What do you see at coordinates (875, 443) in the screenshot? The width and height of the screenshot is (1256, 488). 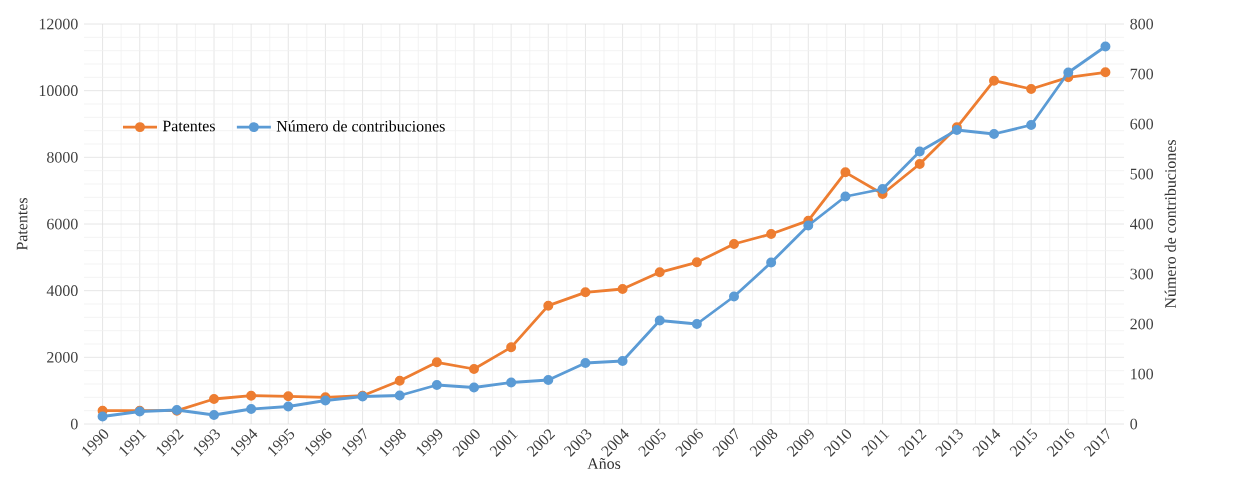 I see `x-tick-label: 2011` at bounding box center [875, 443].